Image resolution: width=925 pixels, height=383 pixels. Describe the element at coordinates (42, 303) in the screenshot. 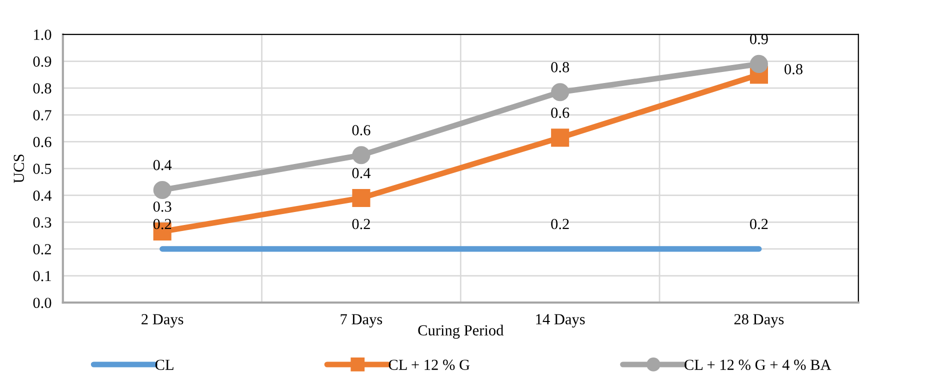

I see `y-tick-label: 0.0` at that location.